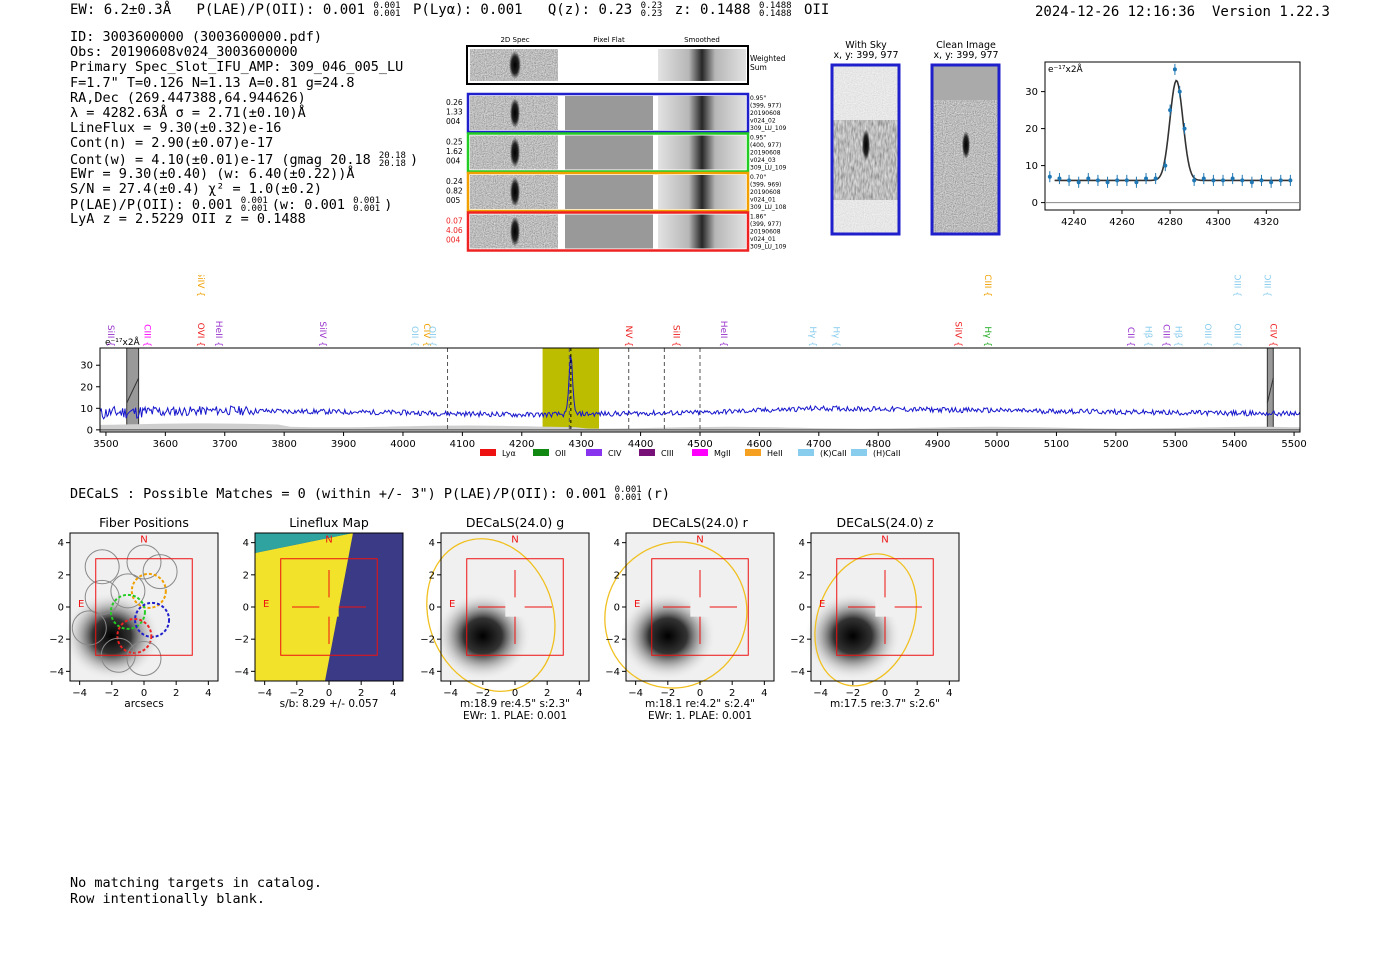 This screenshot has width=1400, height=953. Describe the element at coordinates (1115, 12) in the screenshot. I see `timestamp: 2024-12-26 12:16:36` at that location.